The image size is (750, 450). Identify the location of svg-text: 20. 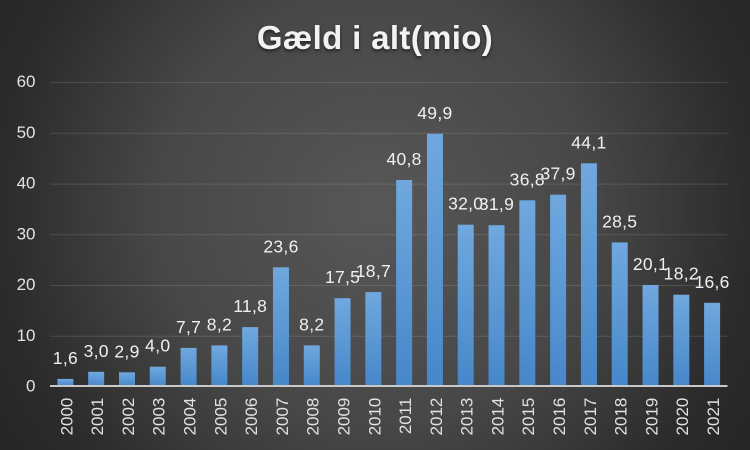
(26, 284).